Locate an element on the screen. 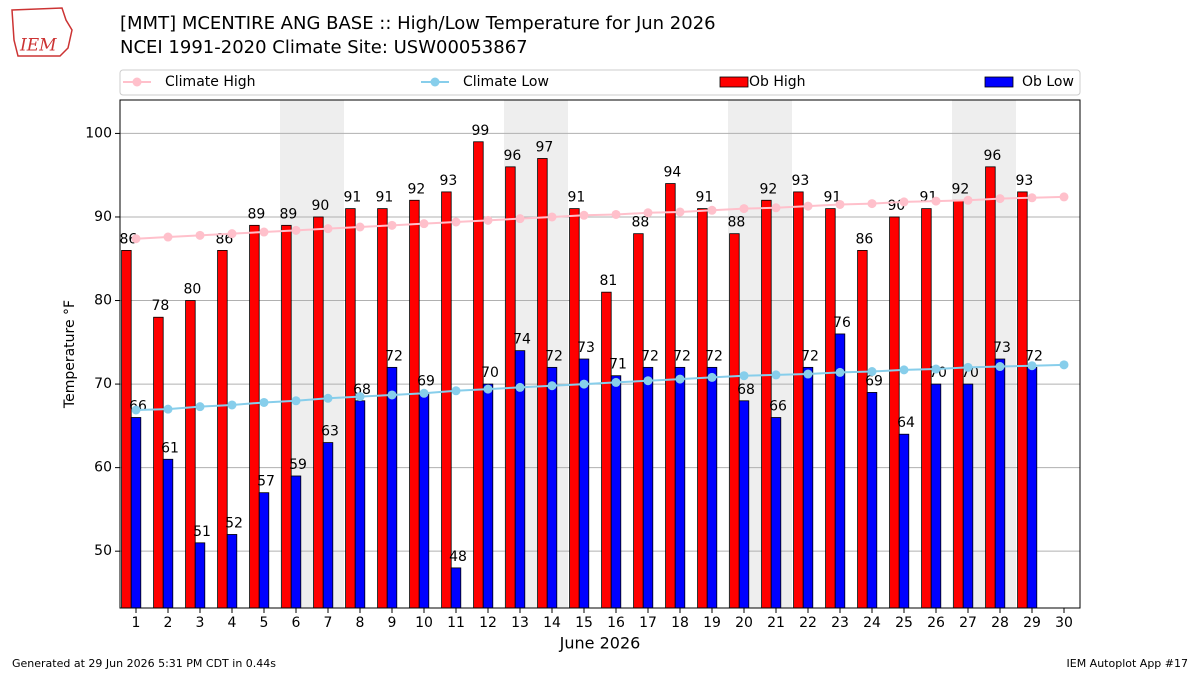 The width and height of the screenshot is (1200, 675). value-label: 48 is located at coordinates (458, 557).